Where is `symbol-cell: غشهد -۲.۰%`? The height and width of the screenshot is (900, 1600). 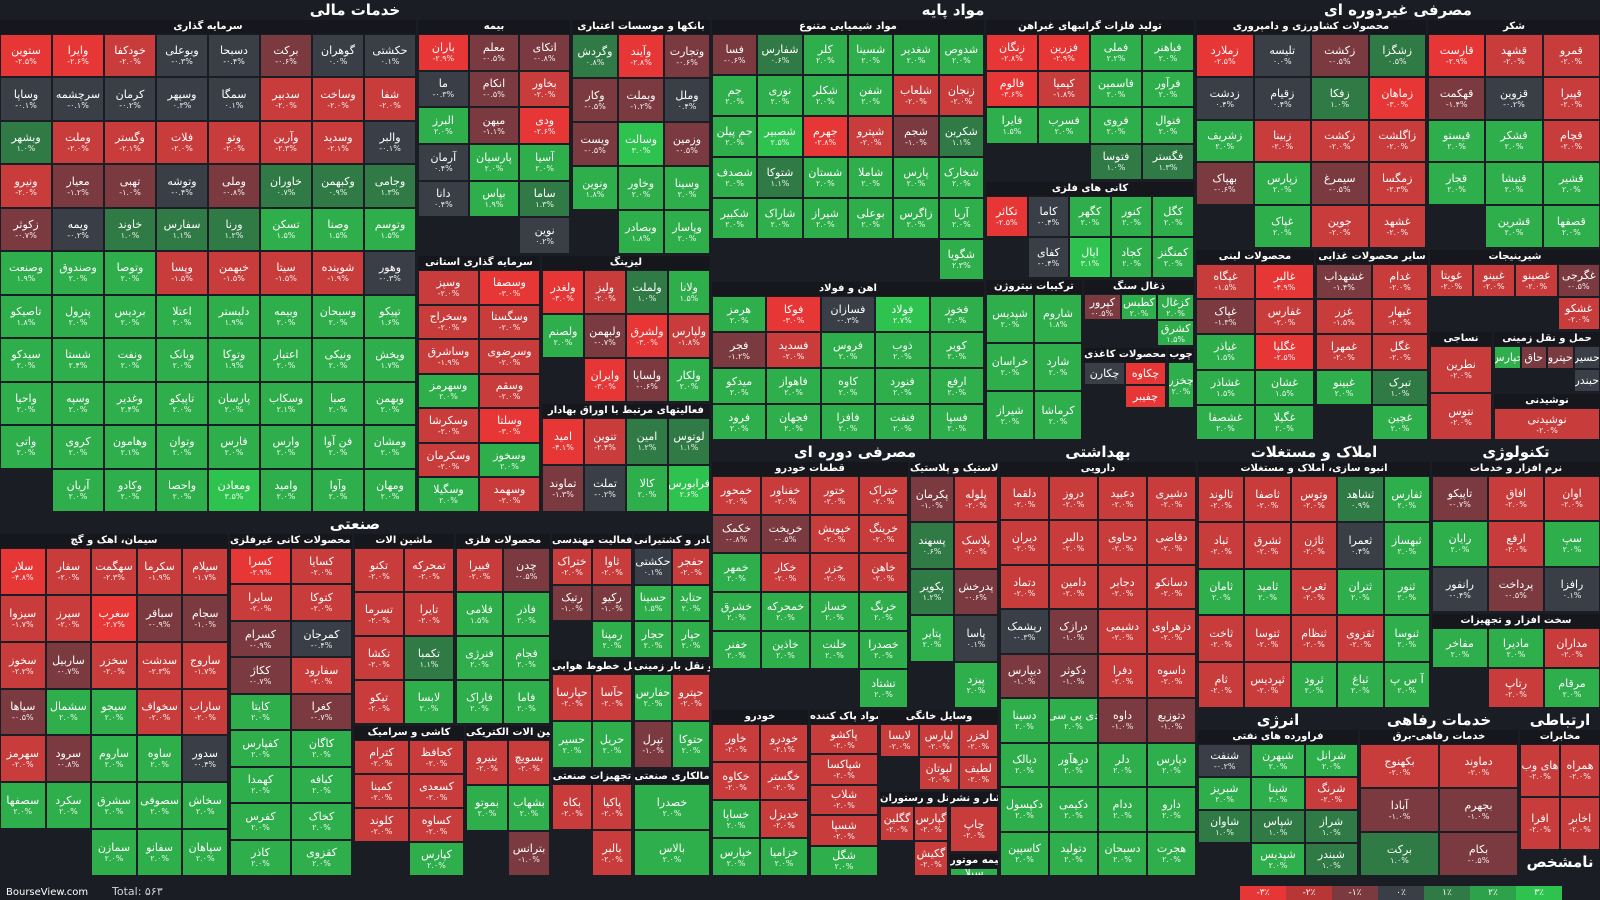 symbol-cell: غشهد -۲.۰% is located at coordinates (1397, 226).